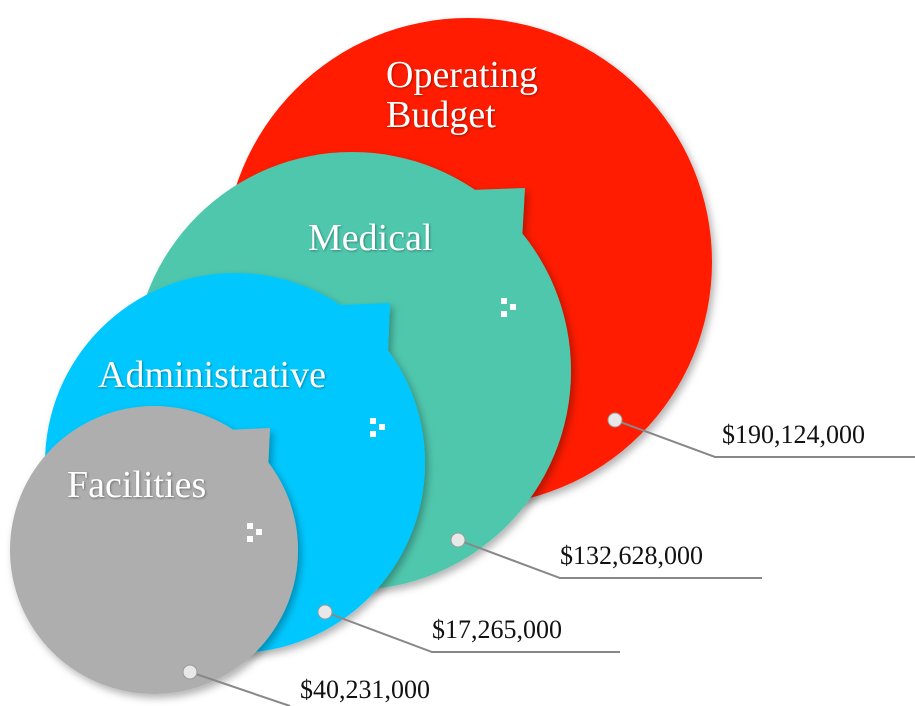  What do you see at coordinates (212, 375) in the screenshot?
I see `label: Administrative` at bounding box center [212, 375].